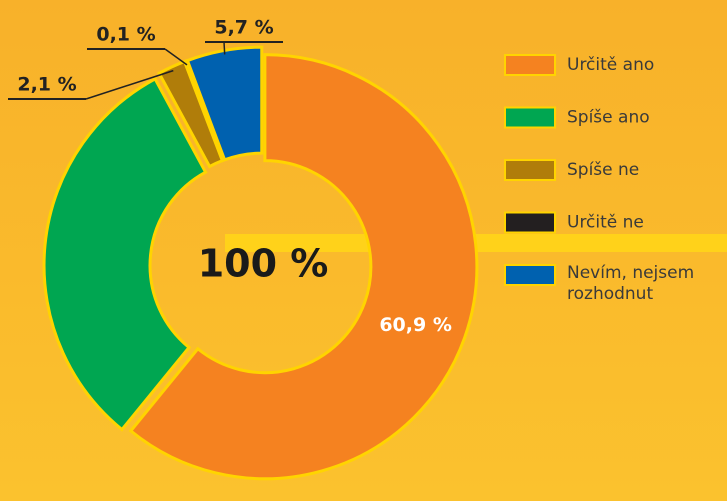 This screenshot has width=727, height=501. Describe the element at coordinates (633, 283) in the screenshot. I see `legend-label: Nevím, nejsem rozhodnut` at that location.